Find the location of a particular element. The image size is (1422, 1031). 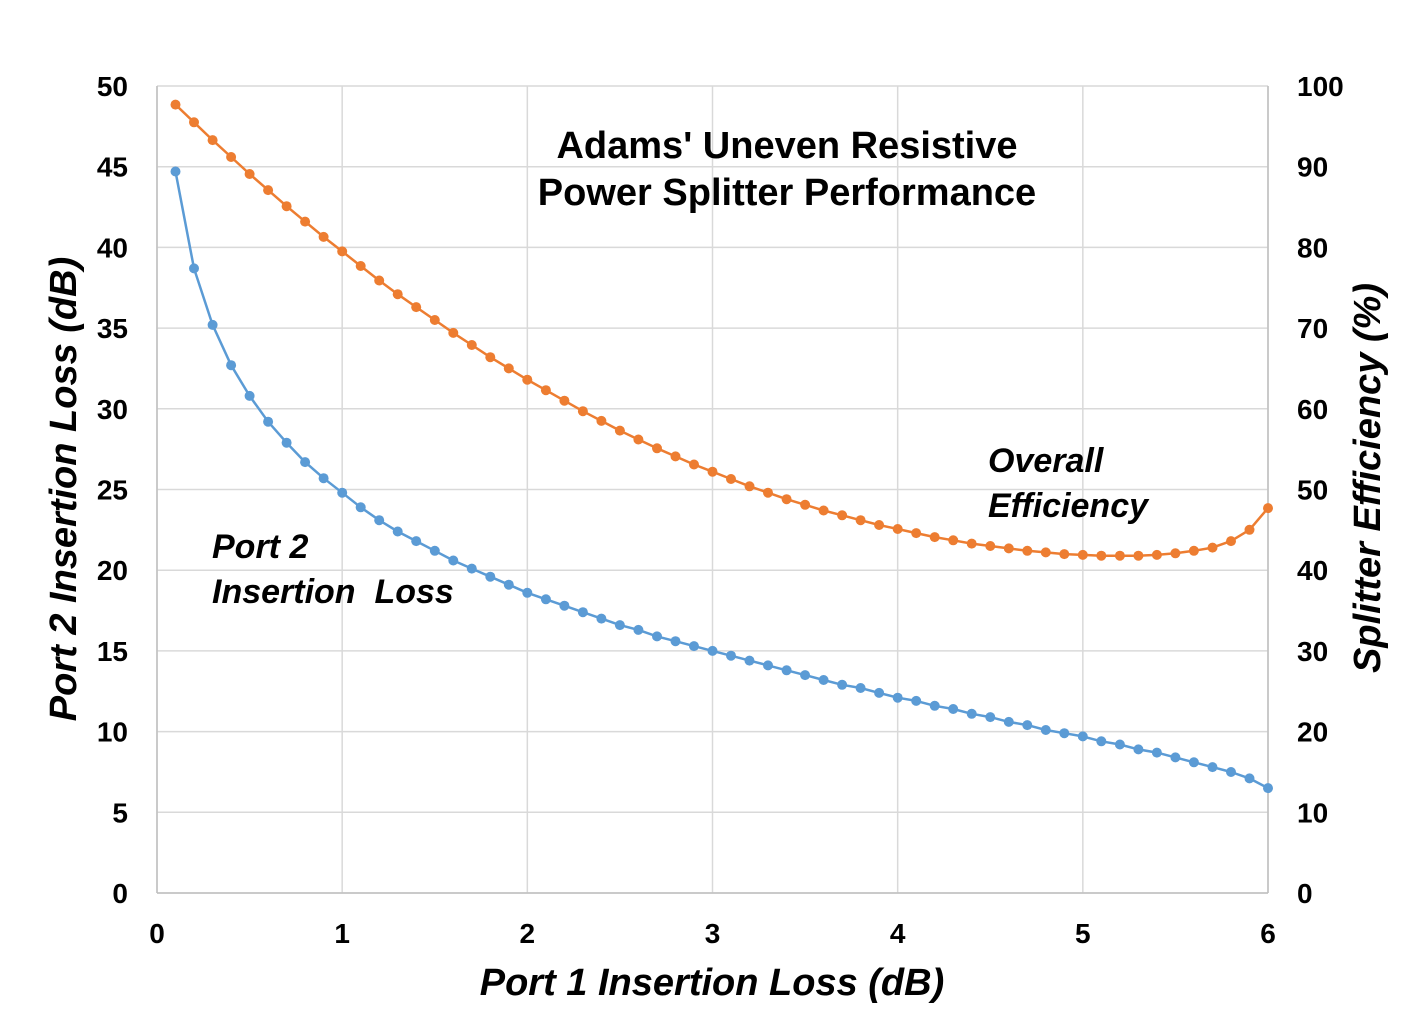

y-left-tick-label: 15 is located at coordinates (112, 651).